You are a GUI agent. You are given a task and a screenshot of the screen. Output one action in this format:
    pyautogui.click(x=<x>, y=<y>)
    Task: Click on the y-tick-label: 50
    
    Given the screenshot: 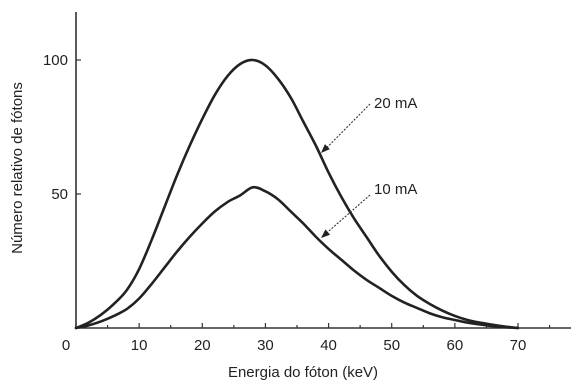 What is the action you would take?
    pyautogui.click(x=59, y=194)
    